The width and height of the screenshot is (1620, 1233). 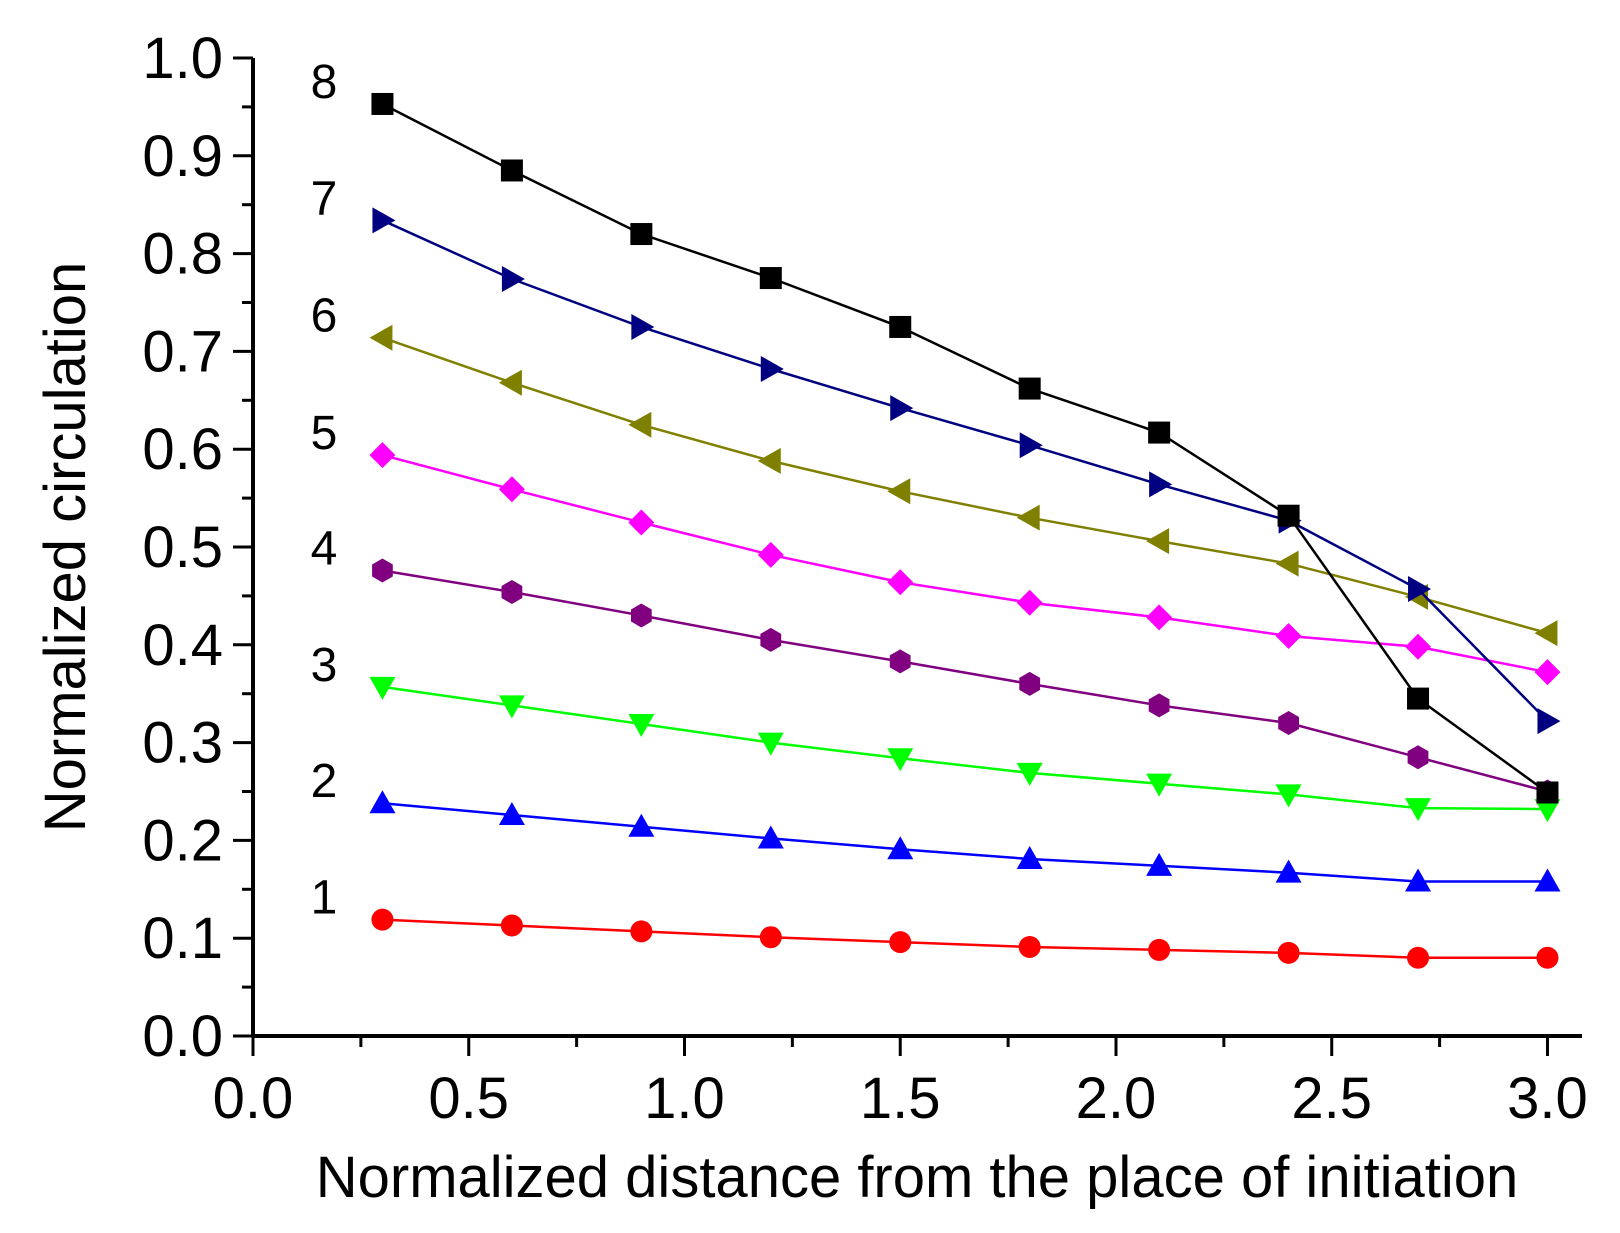 What do you see at coordinates (182, 743) in the screenshot?
I see `y-tick-label: 0.3` at bounding box center [182, 743].